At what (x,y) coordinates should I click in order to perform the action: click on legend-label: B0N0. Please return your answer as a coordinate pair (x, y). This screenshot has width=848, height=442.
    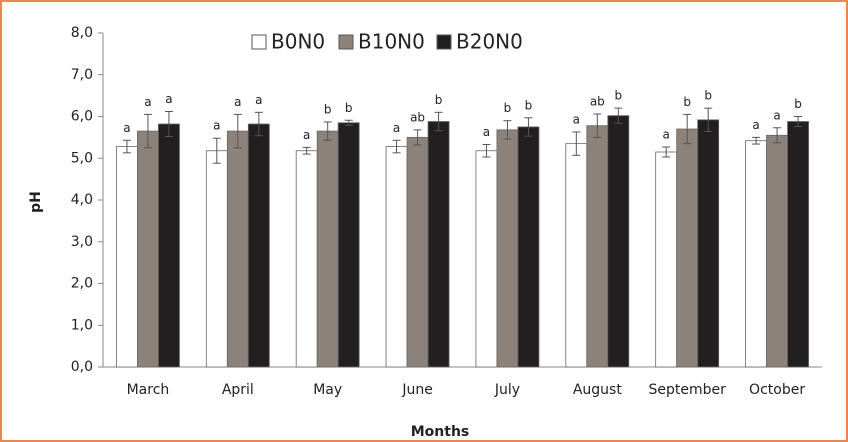
    Looking at the image, I should click on (298, 42).